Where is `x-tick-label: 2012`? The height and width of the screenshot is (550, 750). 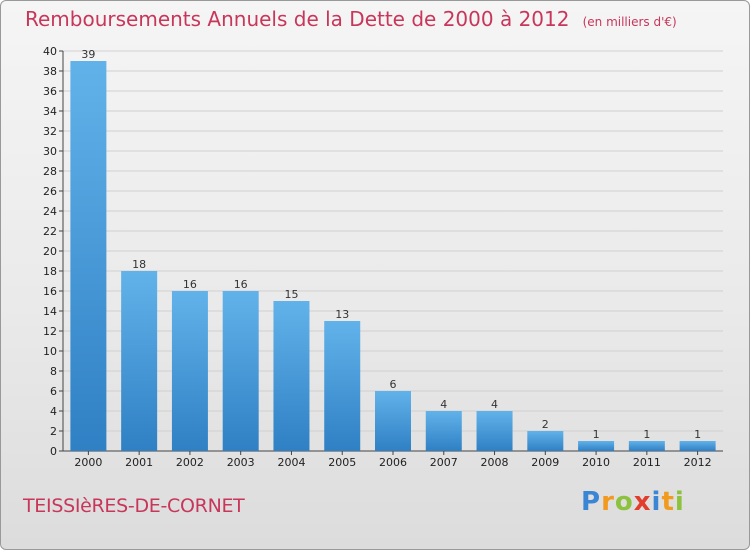
x-tick-label: 2012 is located at coordinates (698, 462).